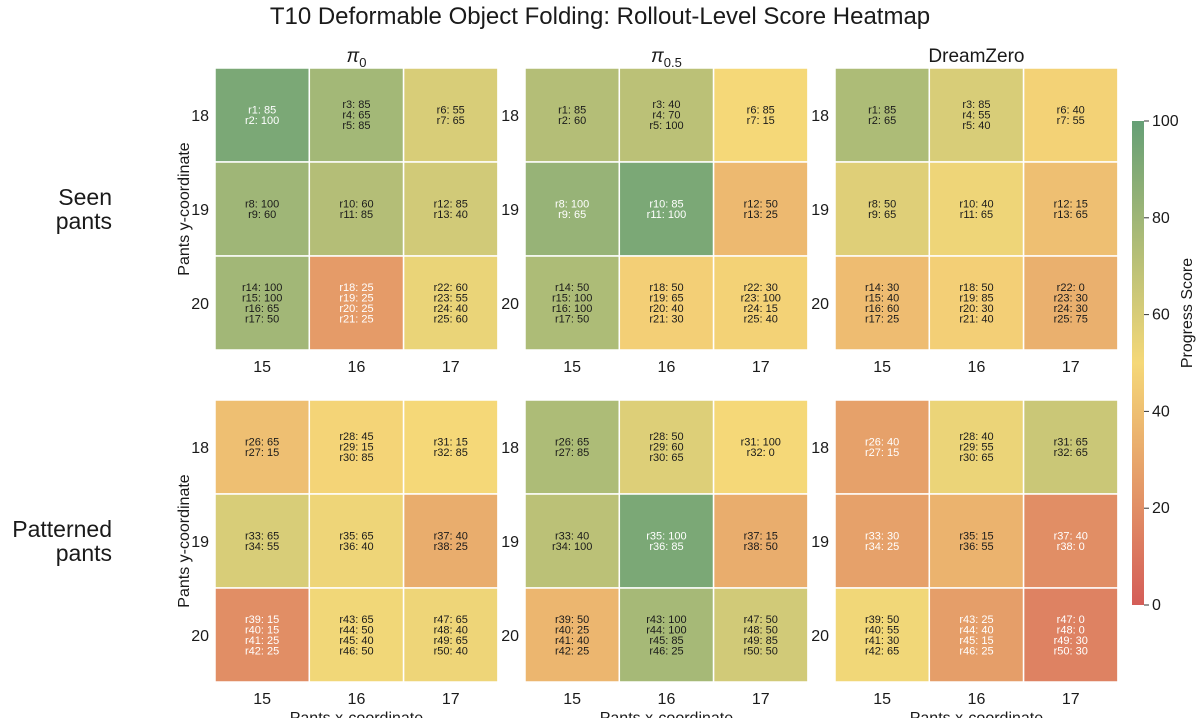 The image size is (1200, 718). I want to click on cell-label: r37: 40, so click(451, 536).